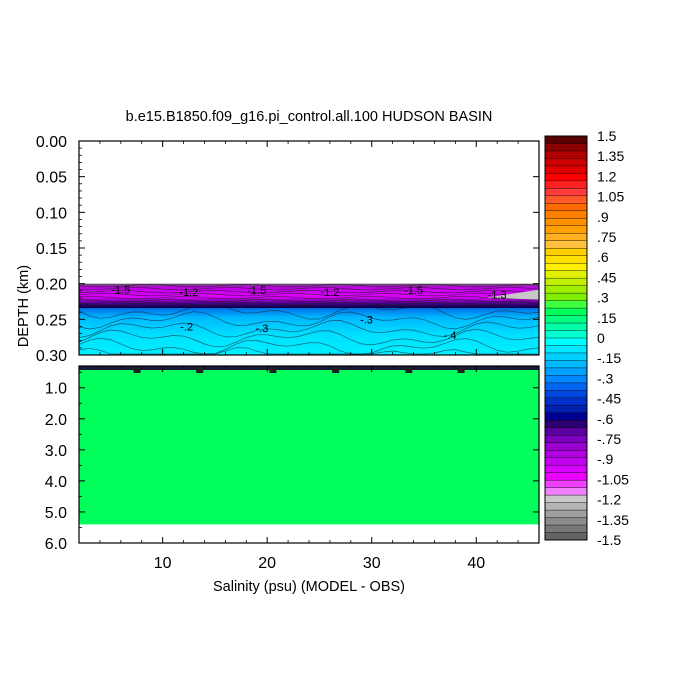  Describe the element at coordinates (605, 378) in the screenshot. I see `colorbar-label: -.3` at that location.